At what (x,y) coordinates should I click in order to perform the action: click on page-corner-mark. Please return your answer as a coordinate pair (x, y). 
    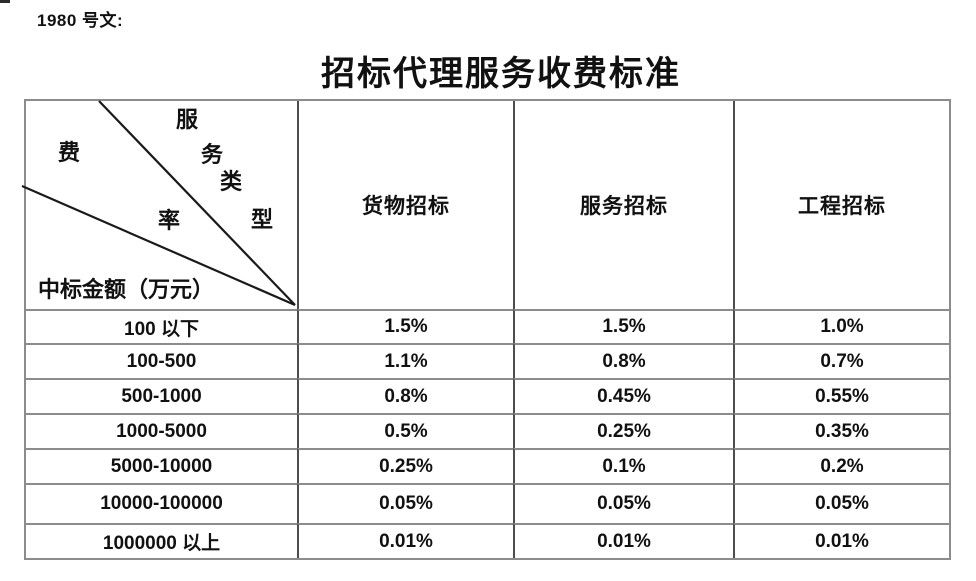
    Looking at the image, I should click on (5, 1).